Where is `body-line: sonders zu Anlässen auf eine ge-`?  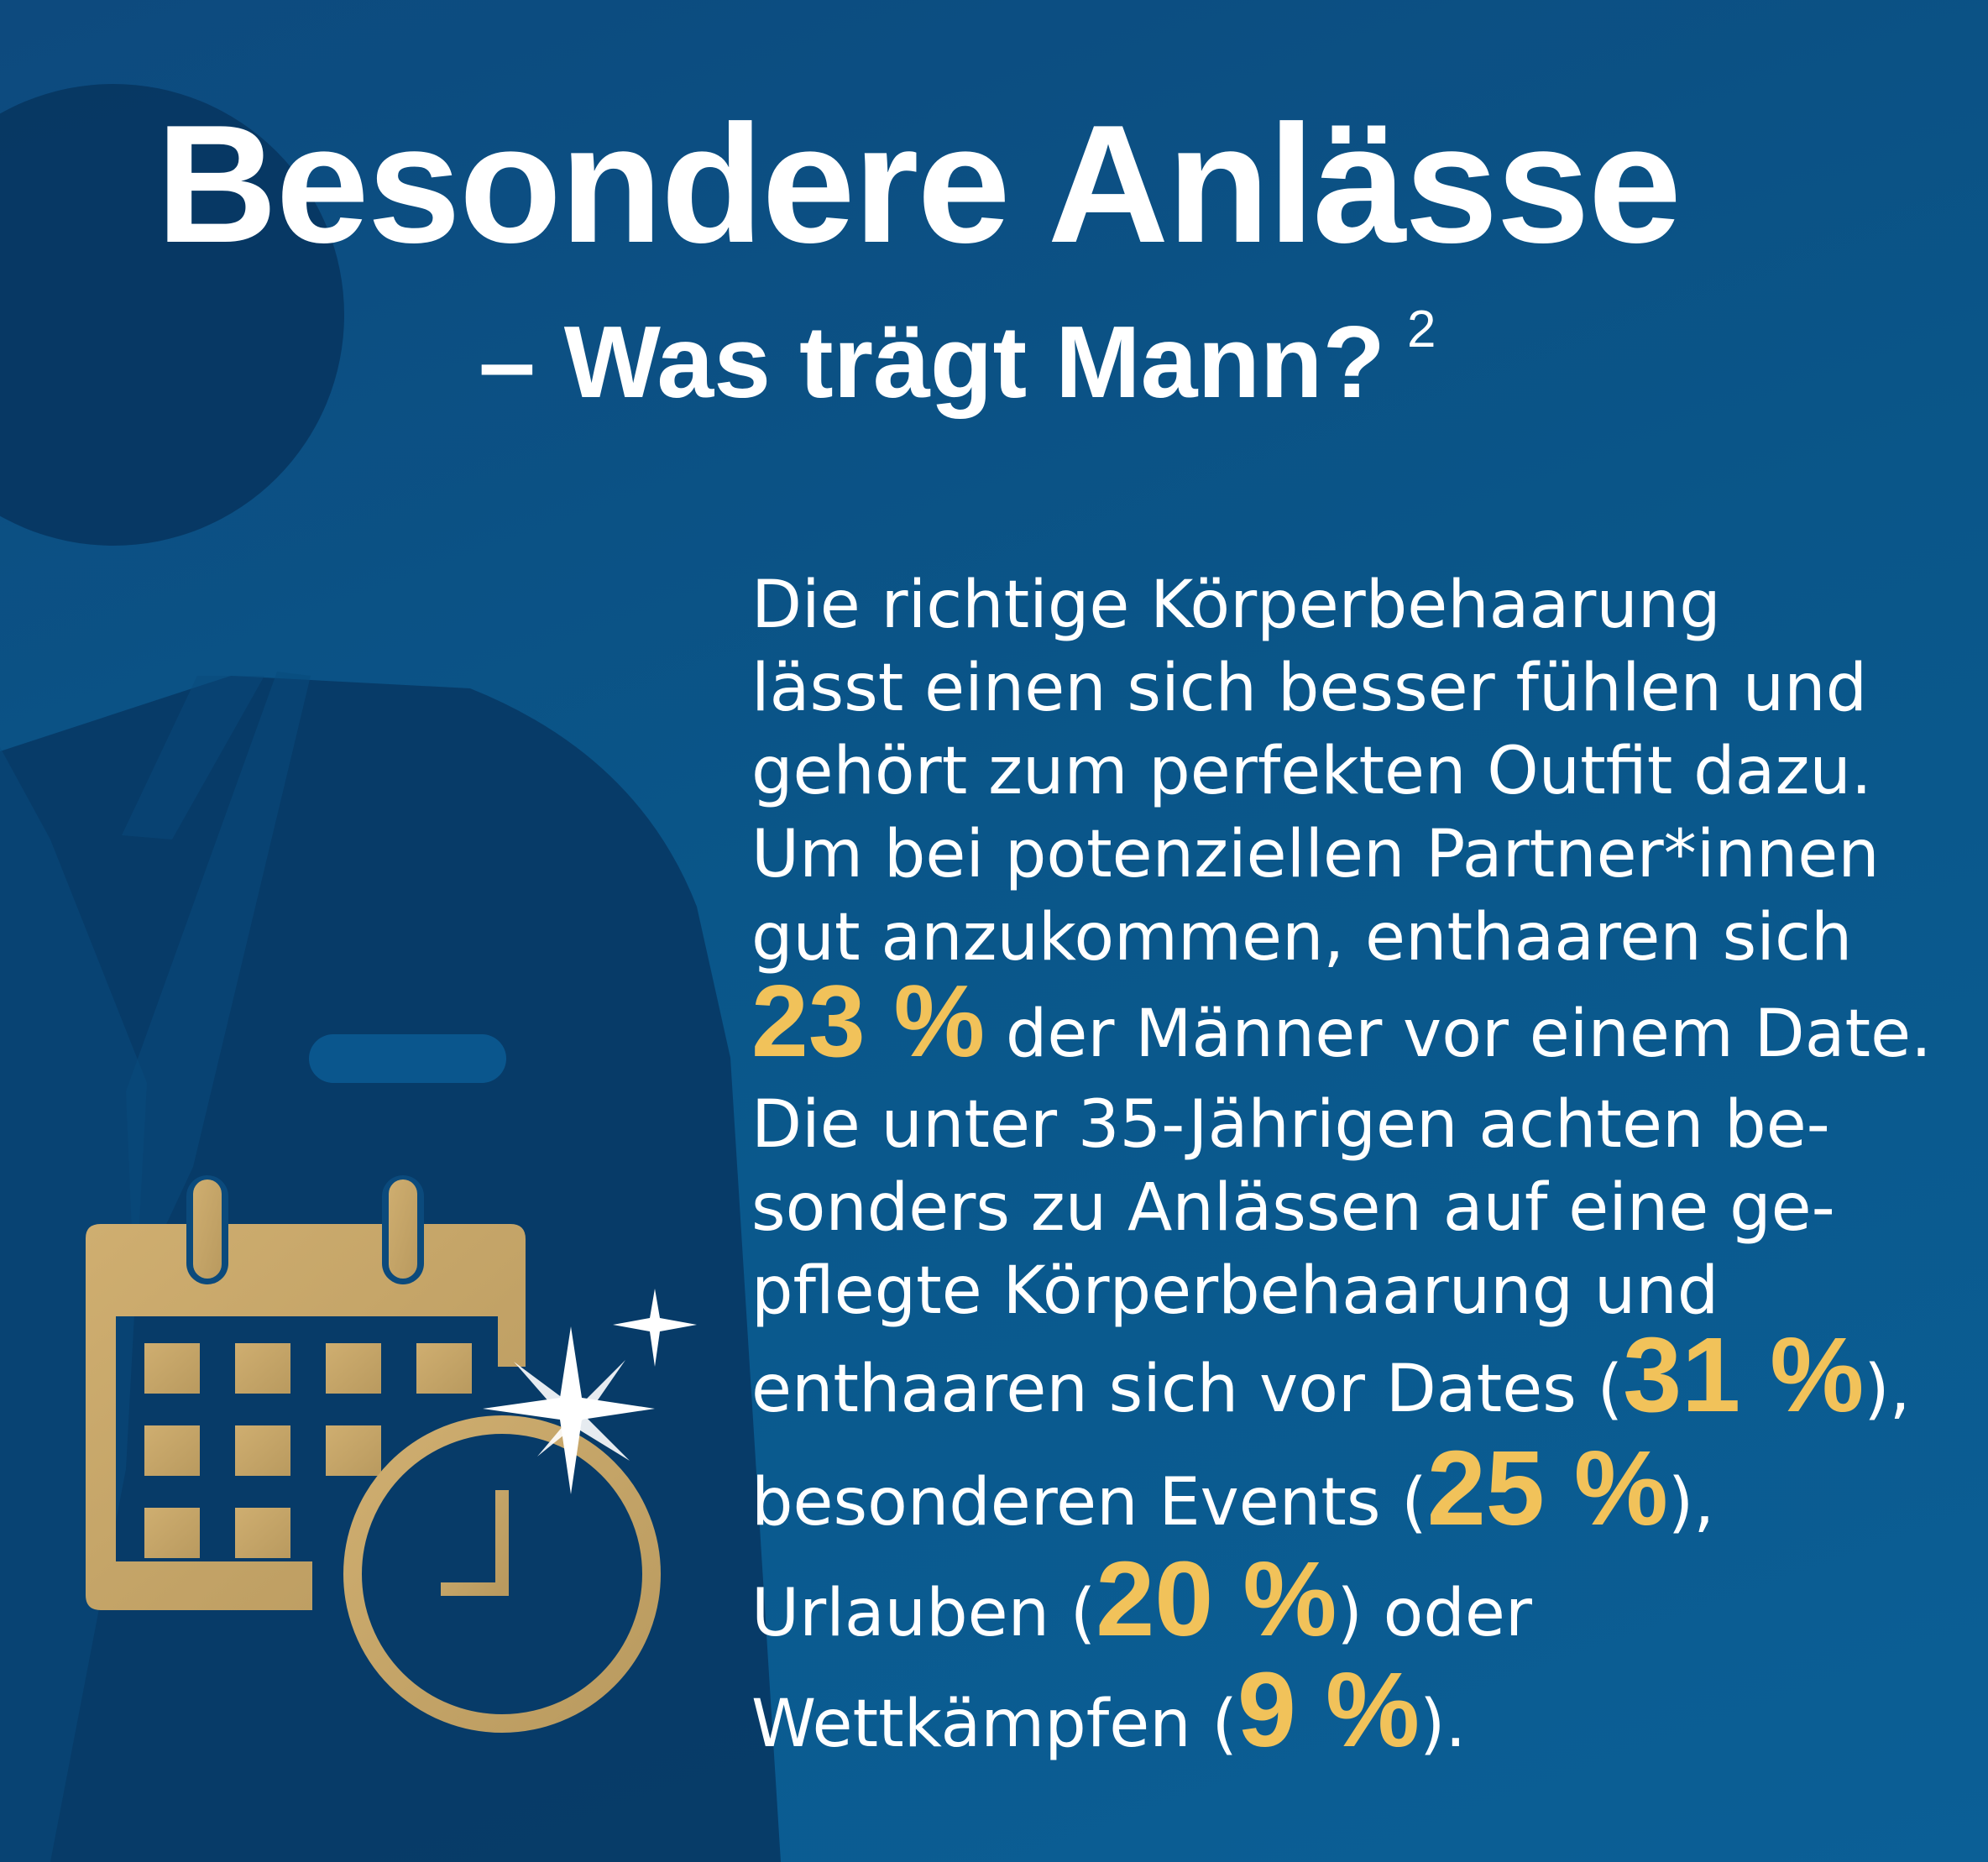
body-line: sonders zu Anlässen auf eine ge- is located at coordinates (1293, 1208).